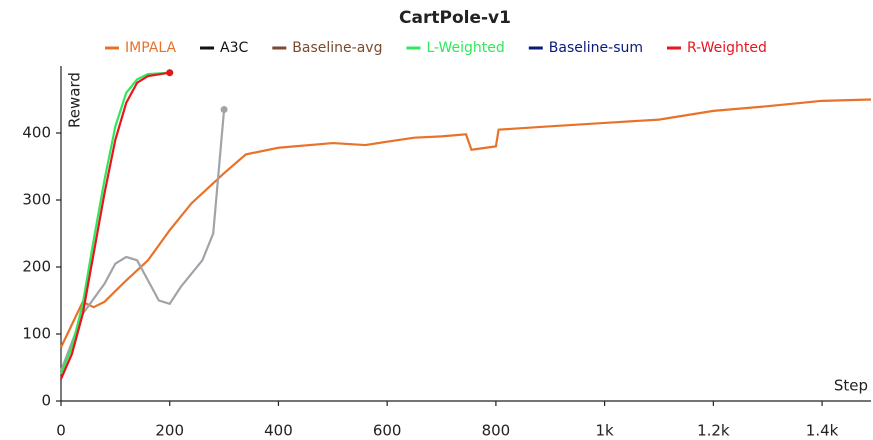  Describe the element at coordinates (75, 100) in the screenshot. I see `y-axis-label: Reward` at that location.